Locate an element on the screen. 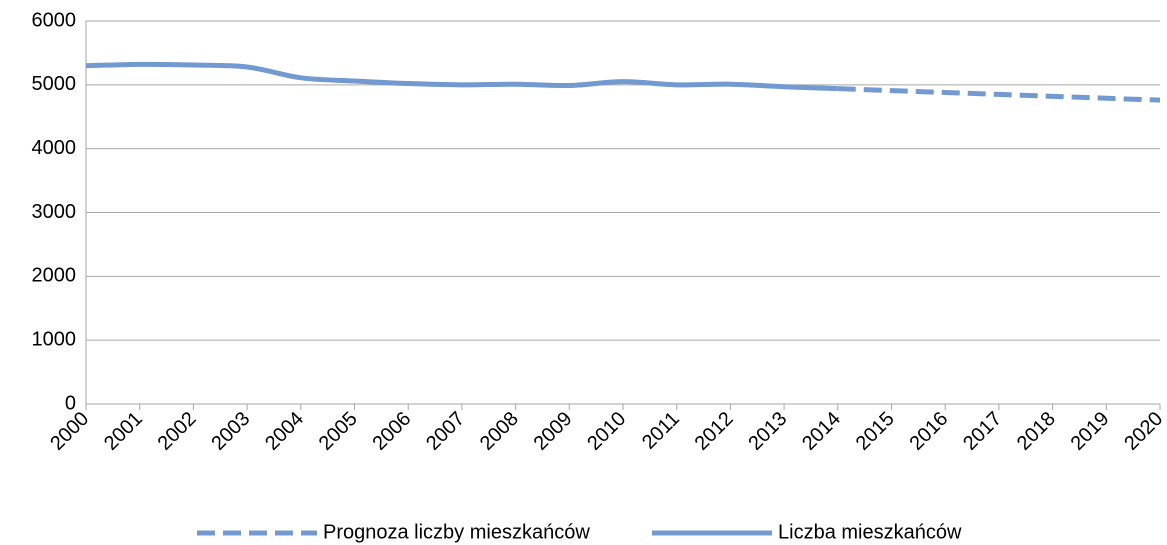  x-tick-label: 2010 is located at coordinates (606, 431).